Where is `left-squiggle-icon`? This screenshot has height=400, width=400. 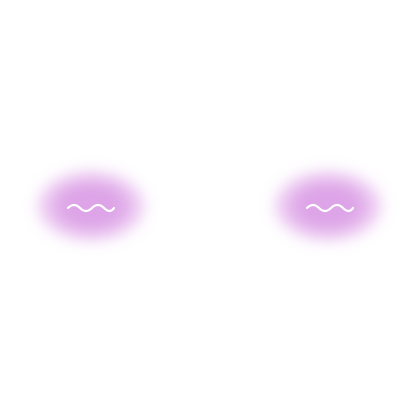
left-squiggle-icon is located at coordinates (91, 208).